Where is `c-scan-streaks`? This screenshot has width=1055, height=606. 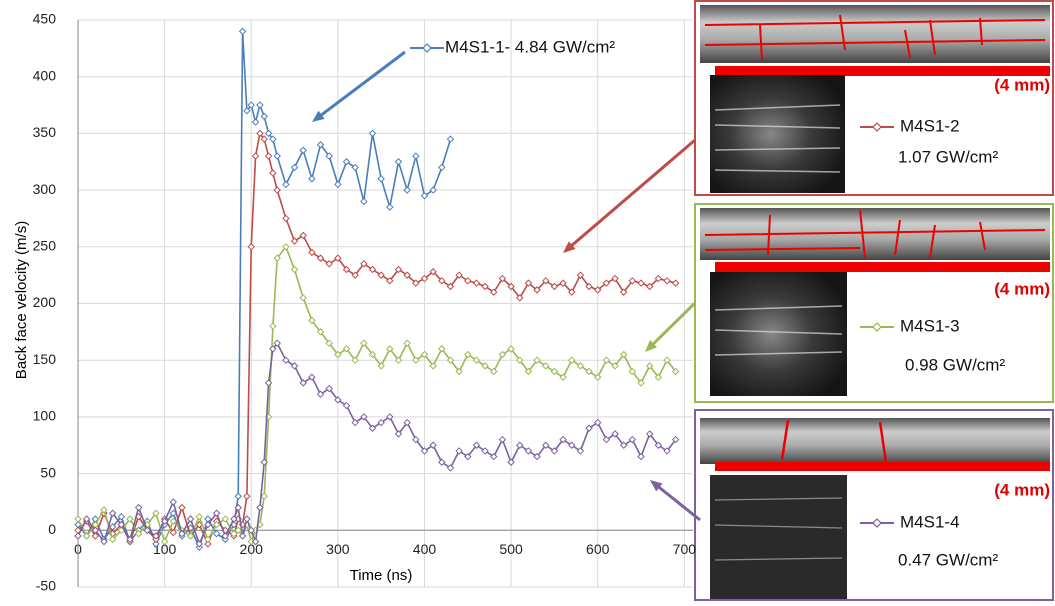 c-scan-streaks is located at coordinates (778, 529).